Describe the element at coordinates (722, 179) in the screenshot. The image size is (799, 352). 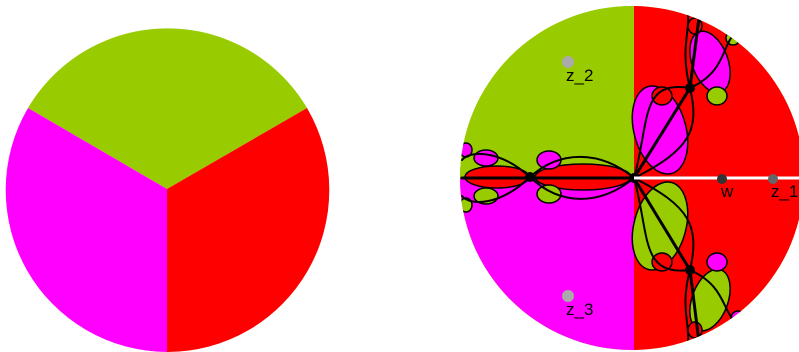
I see `point-w` at that location.